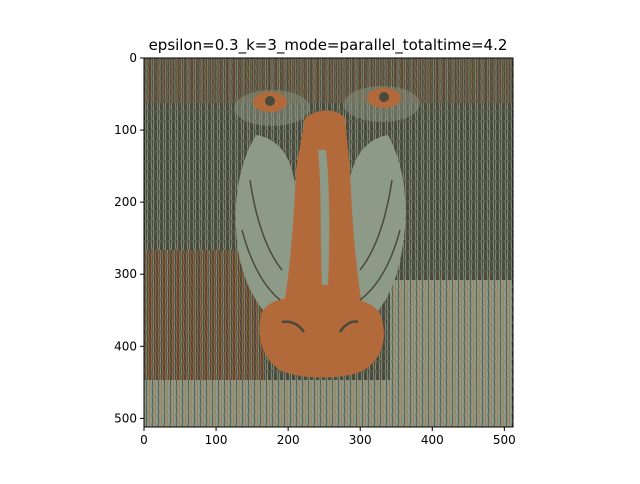 Image resolution: width=640 pixels, height=484 pixels. Describe the element at coordinates (321, 336) in the screenshot. I see `muzzle` at that location.